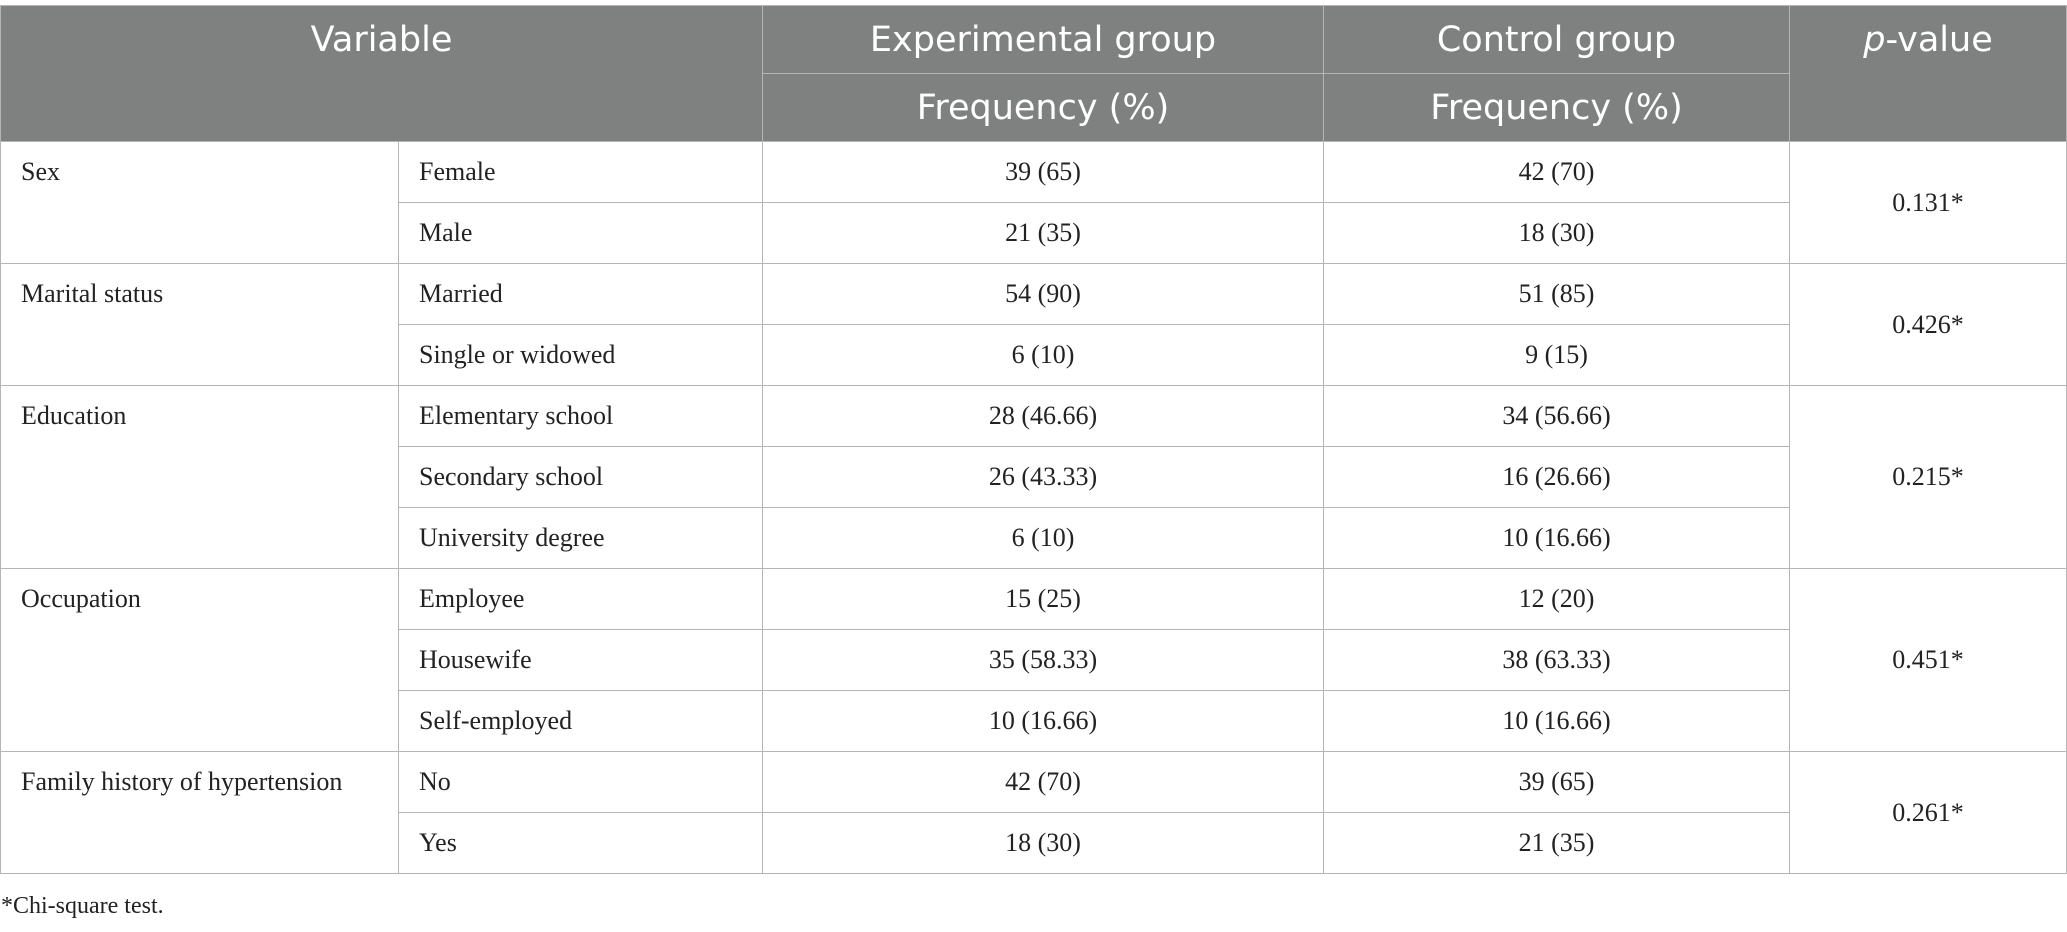 The width and height of the screenshot is (2067, 932). What do you see at coordinates (1928, 324) in the screenshot?
I see `p-value-cell: 0.426*` at bounding box center [1928, 324].